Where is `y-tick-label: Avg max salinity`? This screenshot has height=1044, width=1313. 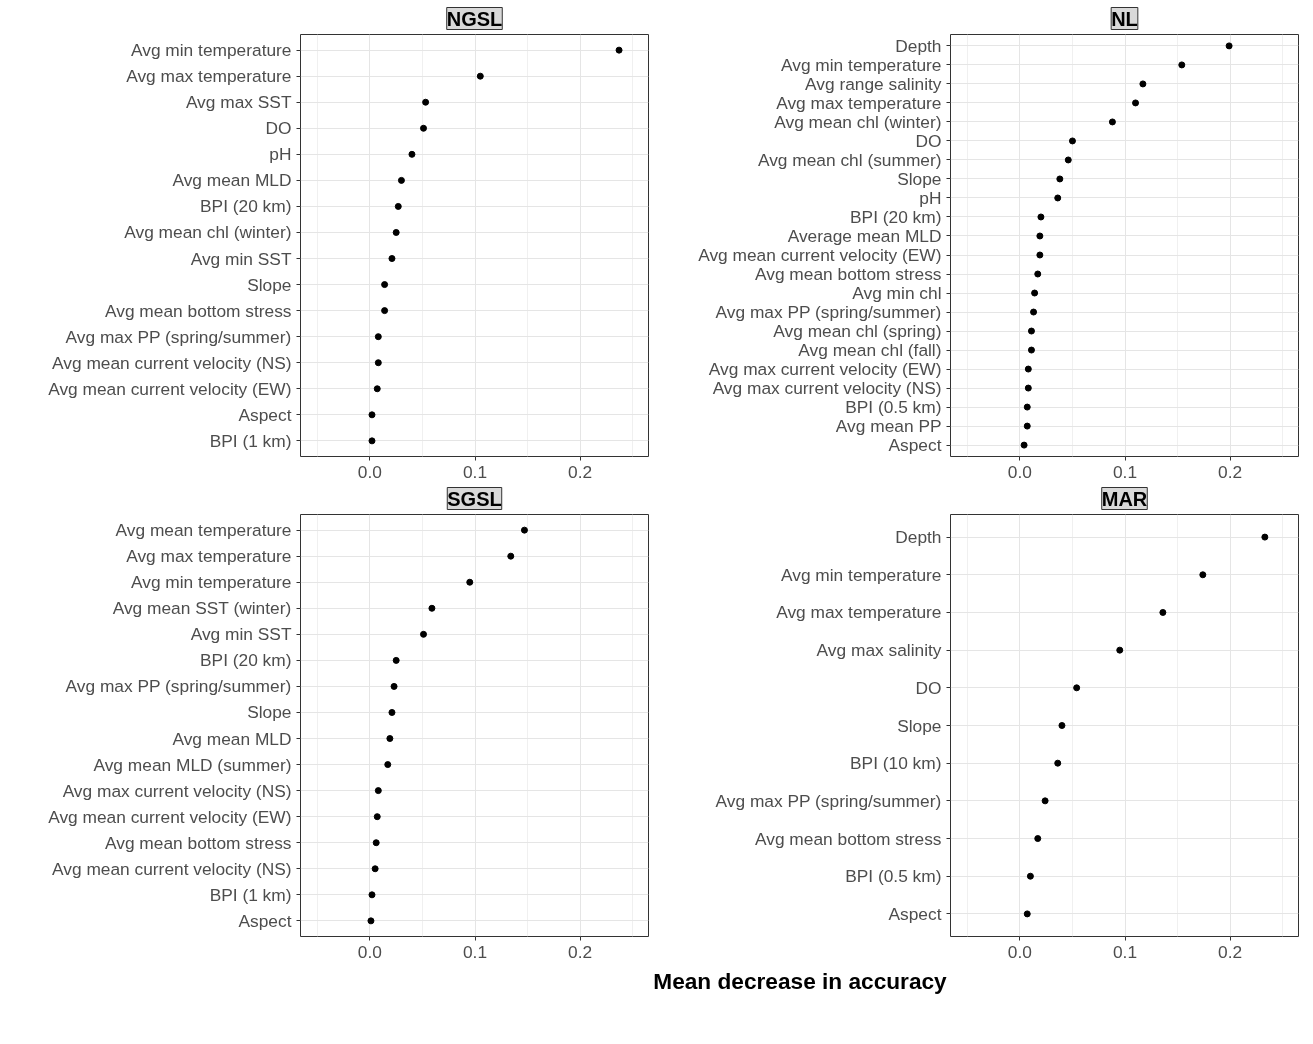 y-tick-label: Avg max salinity is located at coordinates (879, 650).